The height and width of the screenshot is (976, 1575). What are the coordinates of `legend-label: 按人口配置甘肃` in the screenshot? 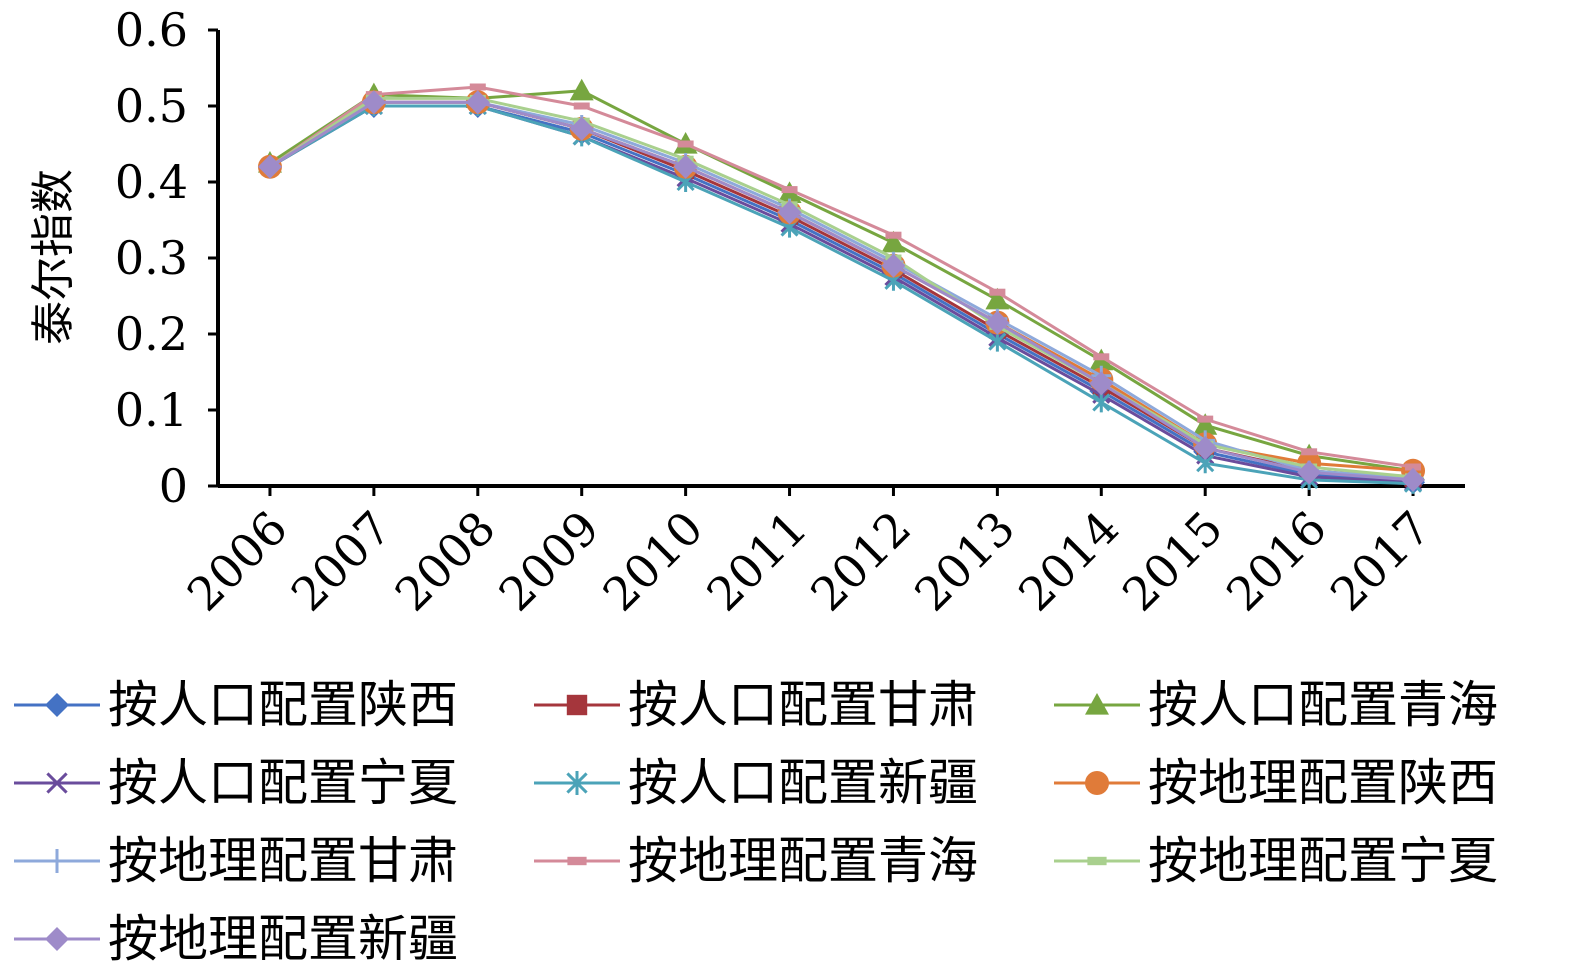 It's located at (803, 705).